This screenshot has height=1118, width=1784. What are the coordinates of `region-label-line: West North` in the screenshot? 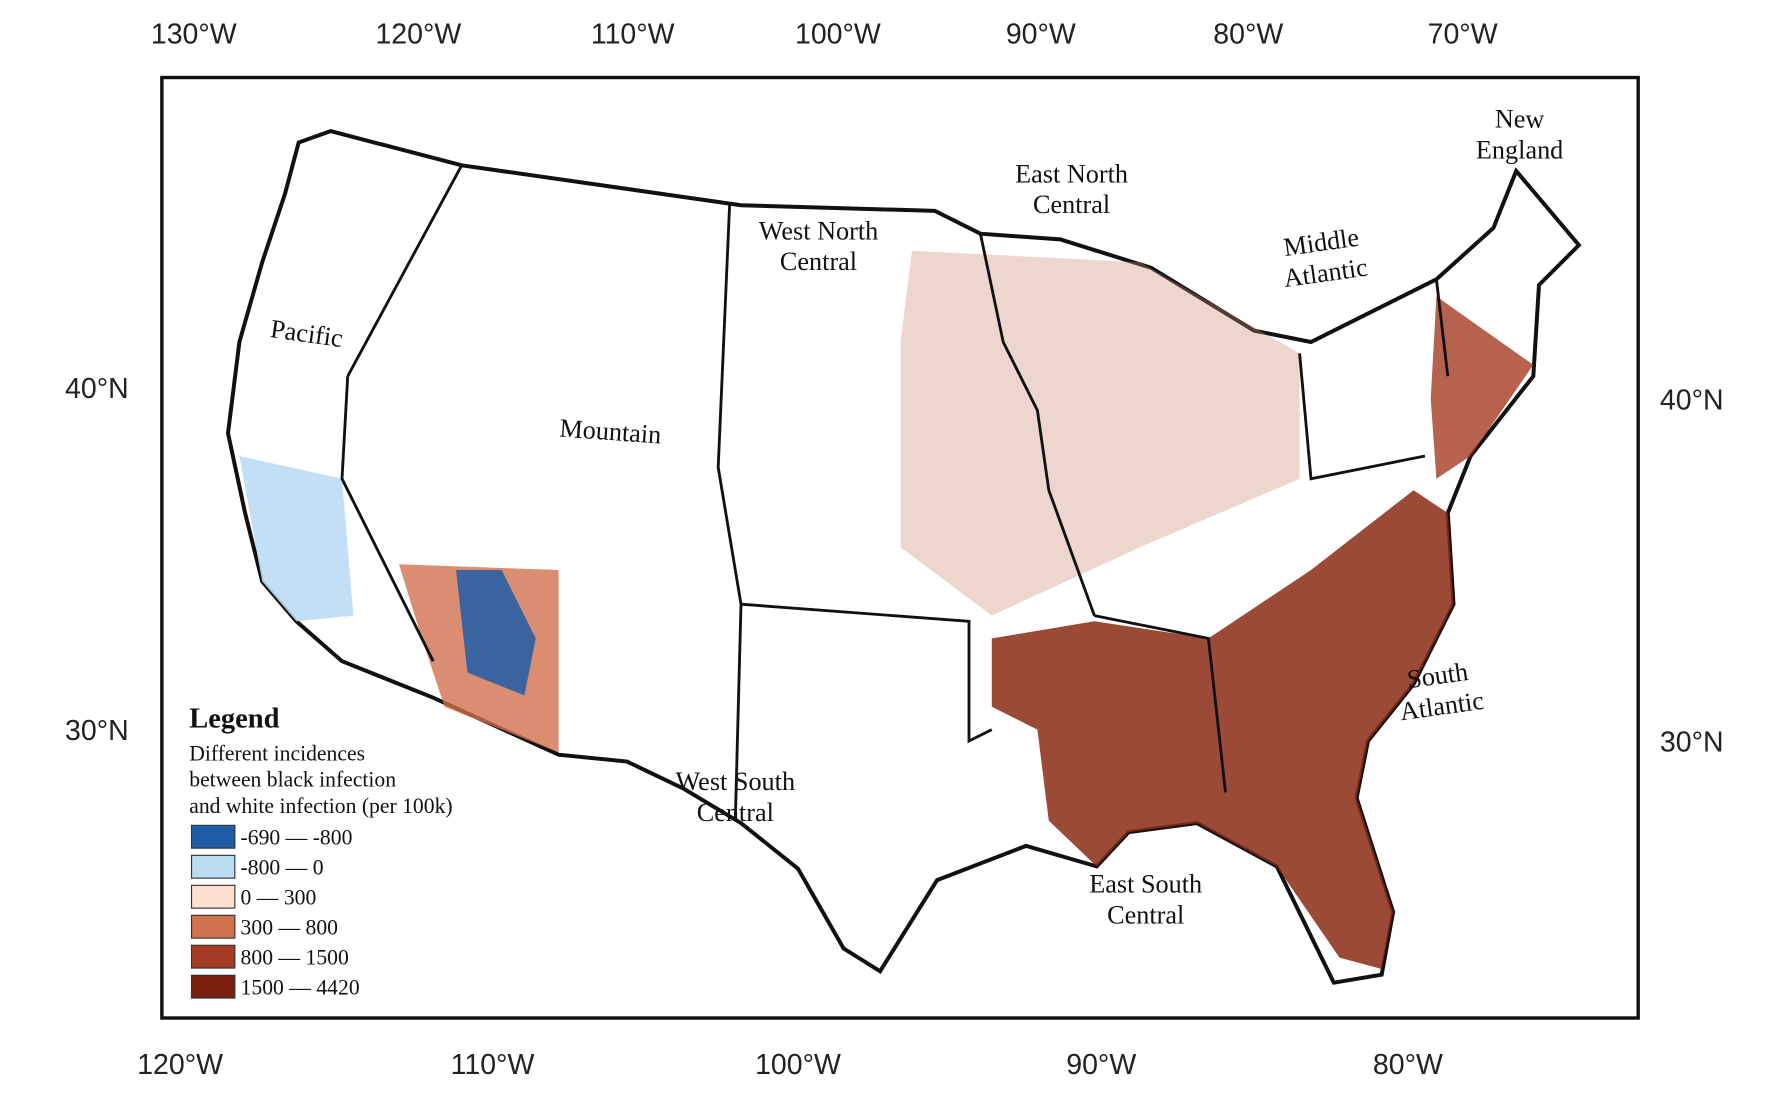 It's located at (819, 230).